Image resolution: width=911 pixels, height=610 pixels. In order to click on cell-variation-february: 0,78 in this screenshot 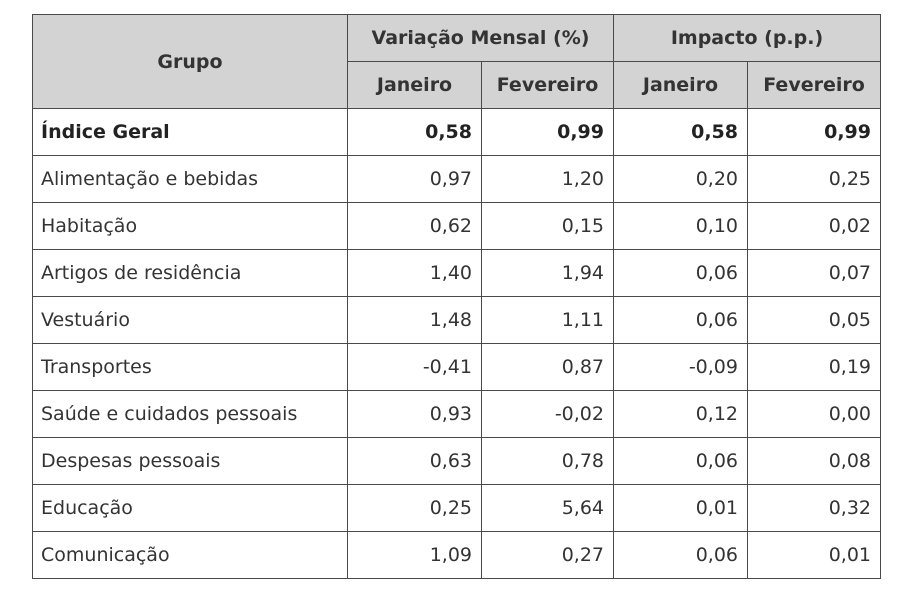, I will do `click(547, 461)`.